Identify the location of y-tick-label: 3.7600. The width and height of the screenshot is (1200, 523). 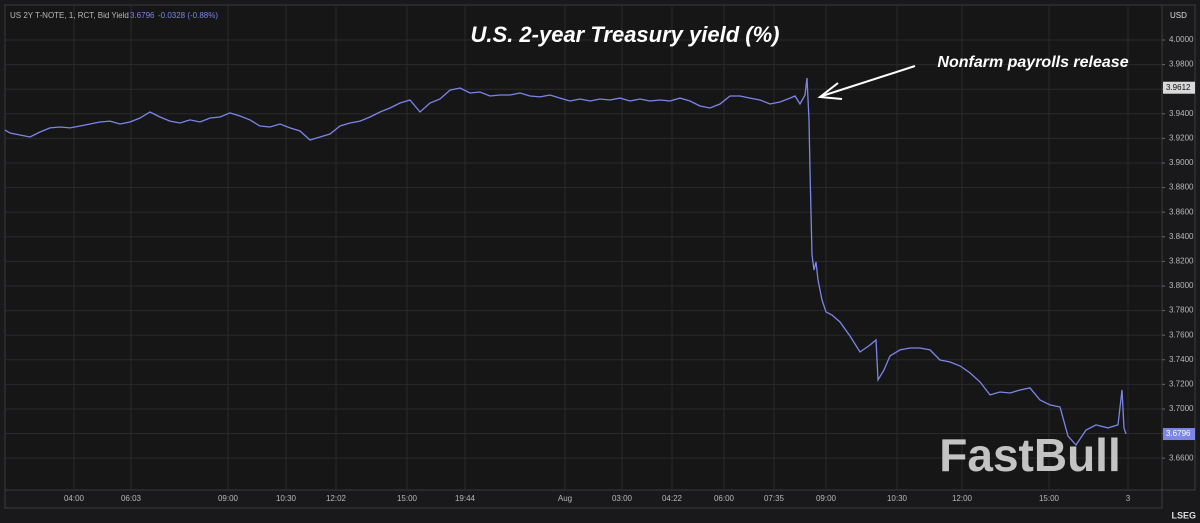
(1181, 334).